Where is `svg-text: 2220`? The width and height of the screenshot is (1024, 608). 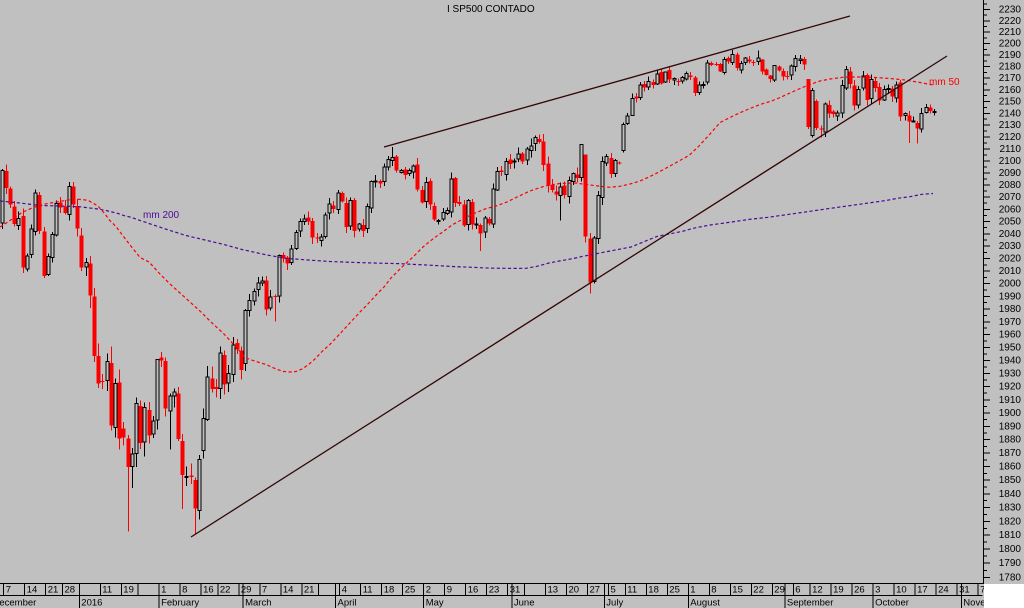
svg-text: 2220 is located at coordinates (1010, 21).